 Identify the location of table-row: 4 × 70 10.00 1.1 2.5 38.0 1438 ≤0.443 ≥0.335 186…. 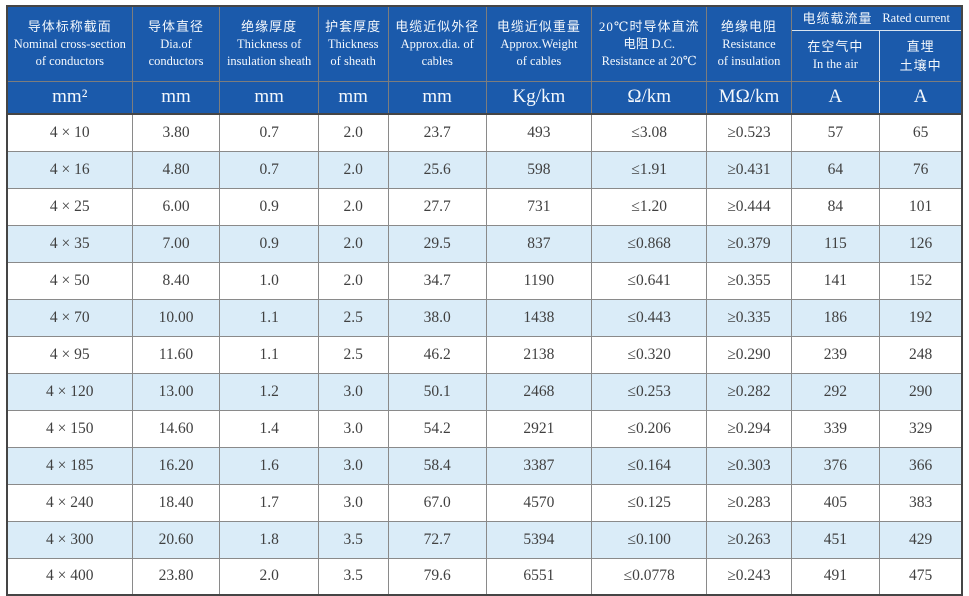
(484, 317).